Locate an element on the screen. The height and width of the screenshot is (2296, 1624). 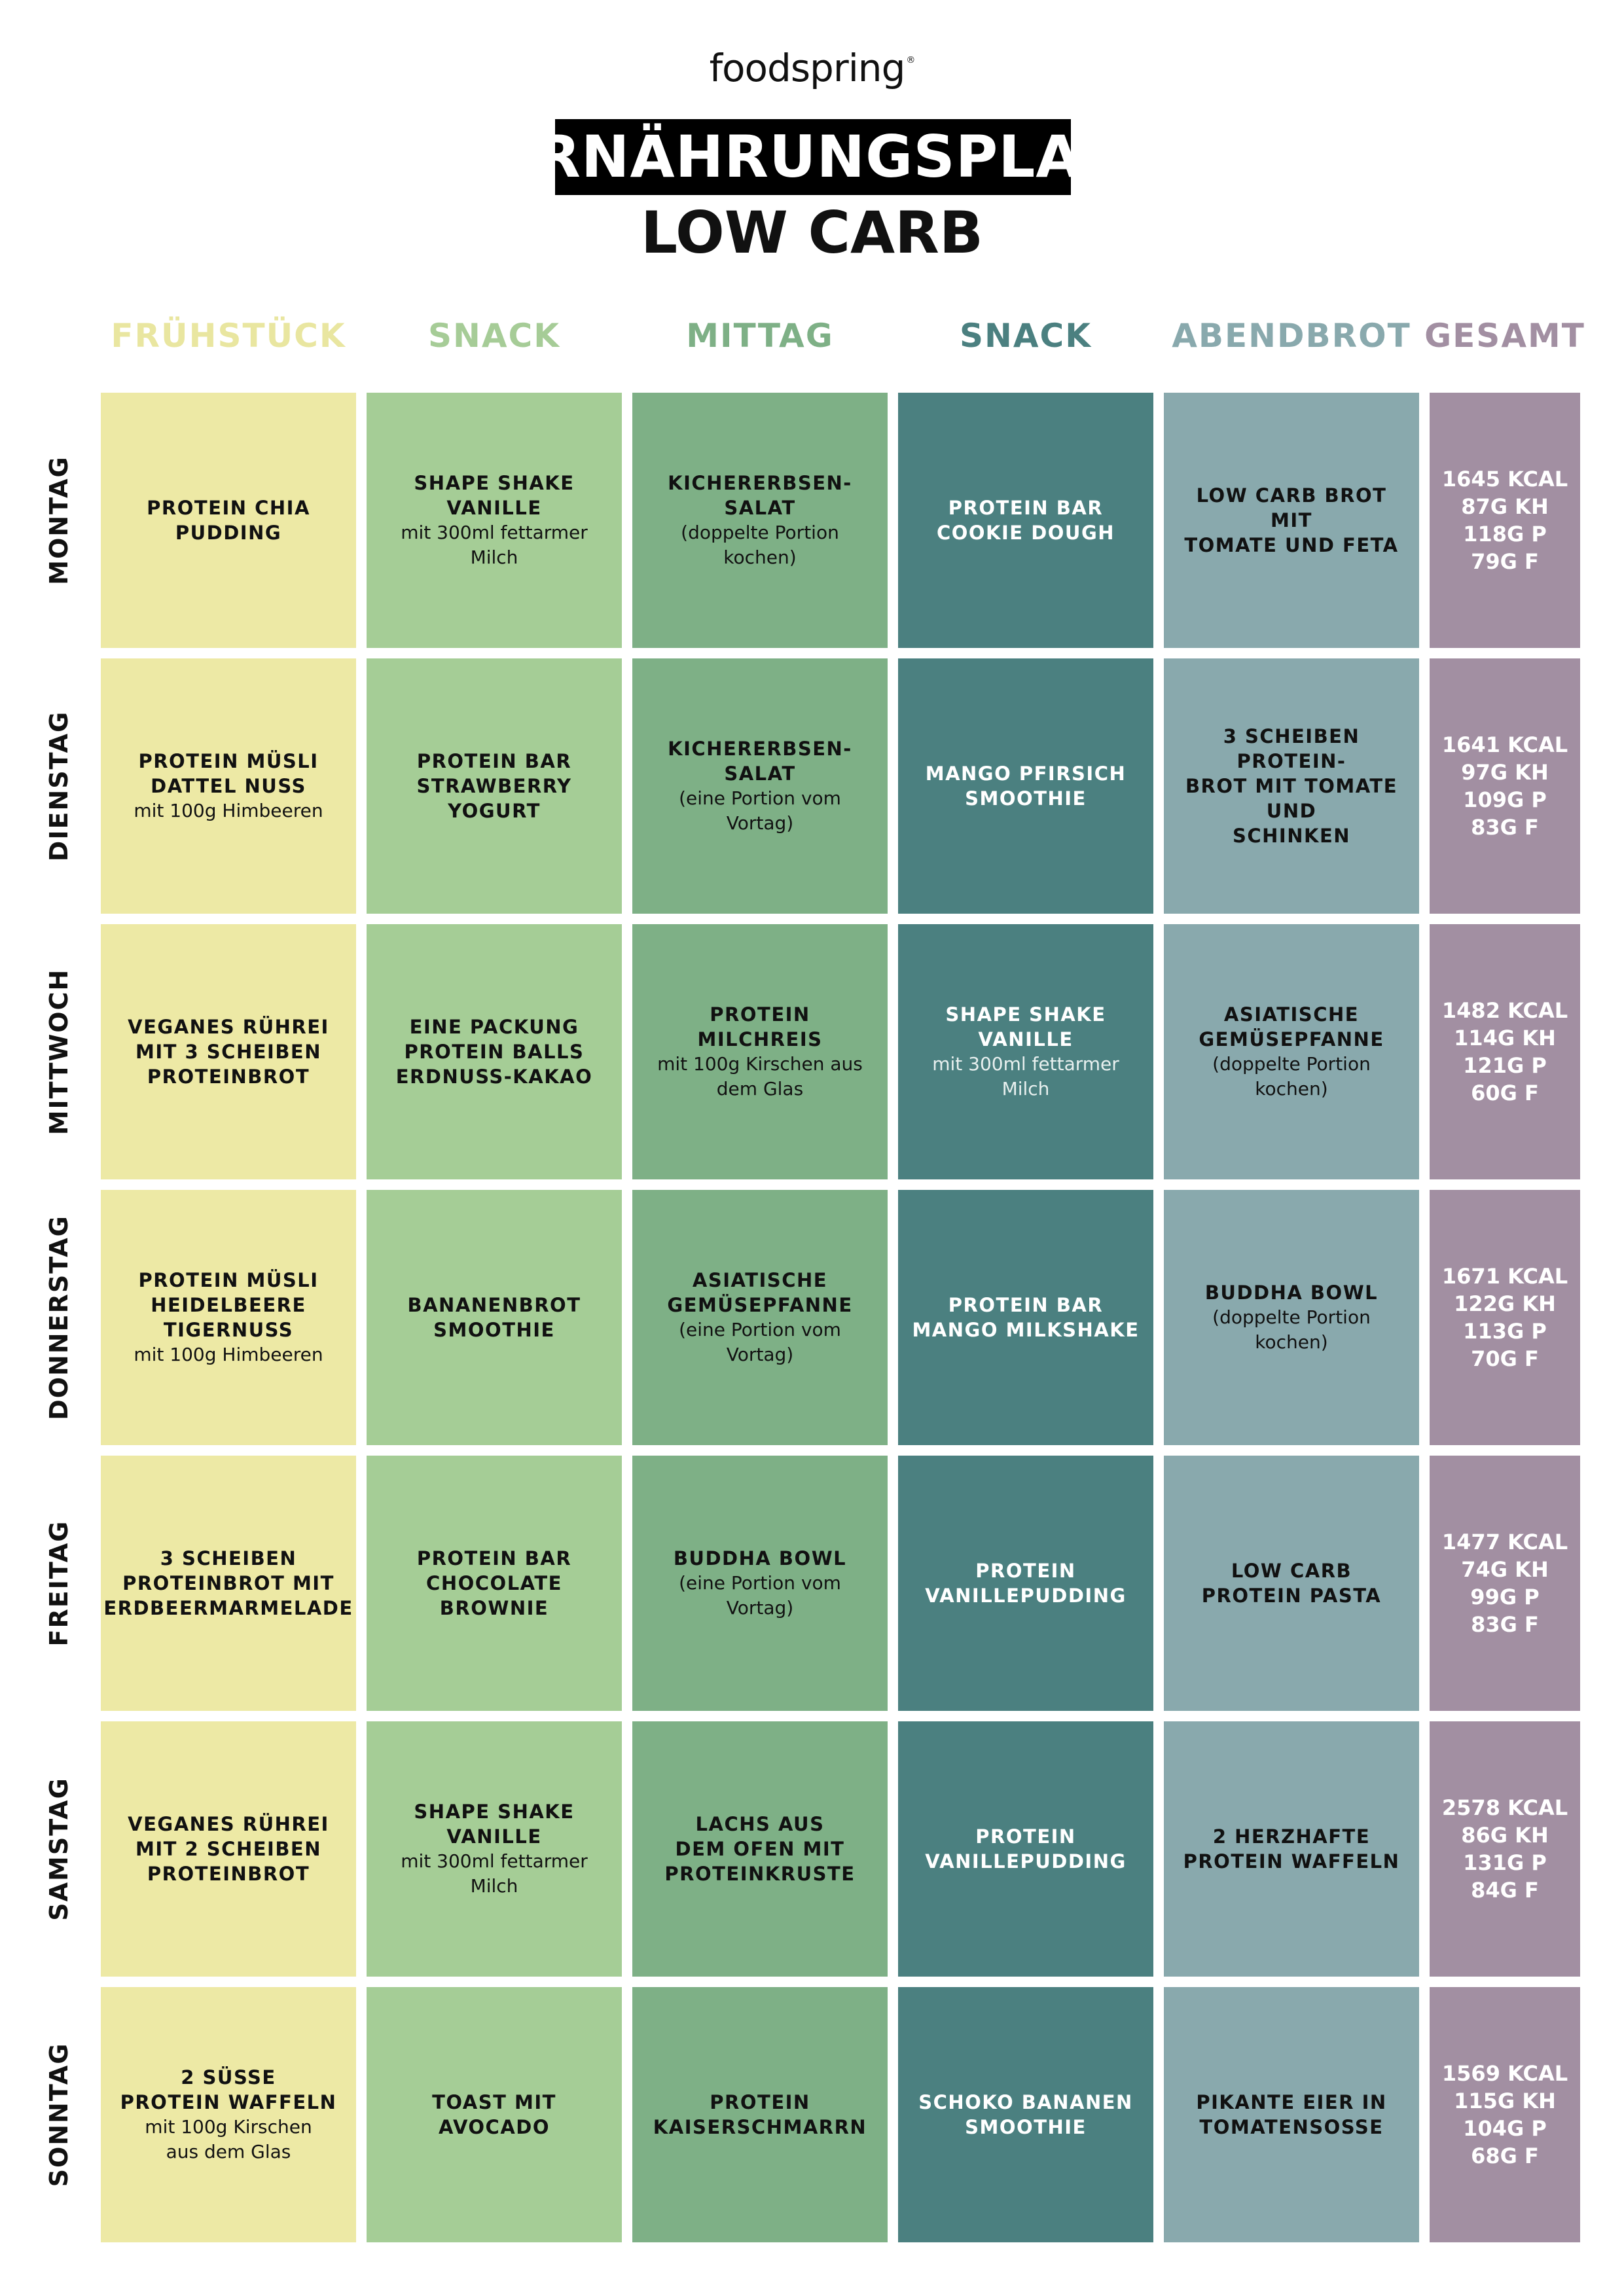
meal-cell-dienstag-snack-1: PROTEIN BAR STRAWBERRY YOGURT is located at coordinates (494, 786).